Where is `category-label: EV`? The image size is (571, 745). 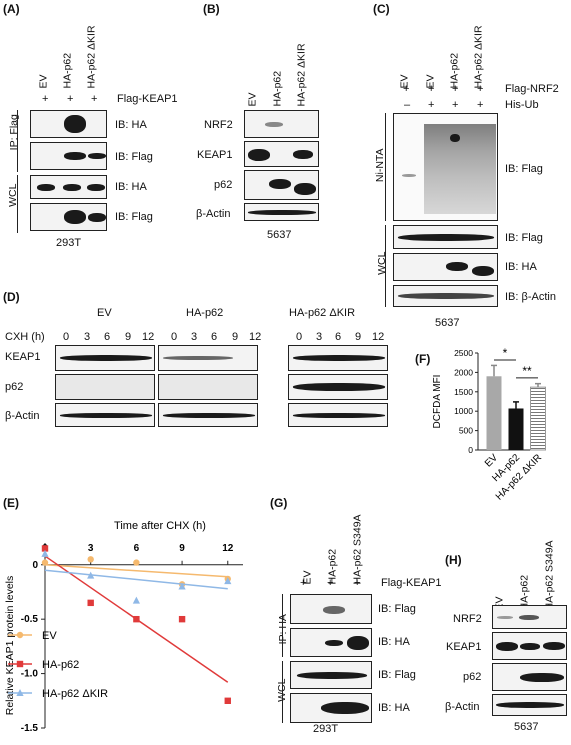
category-label: EV is located at coordinates (491, 460).